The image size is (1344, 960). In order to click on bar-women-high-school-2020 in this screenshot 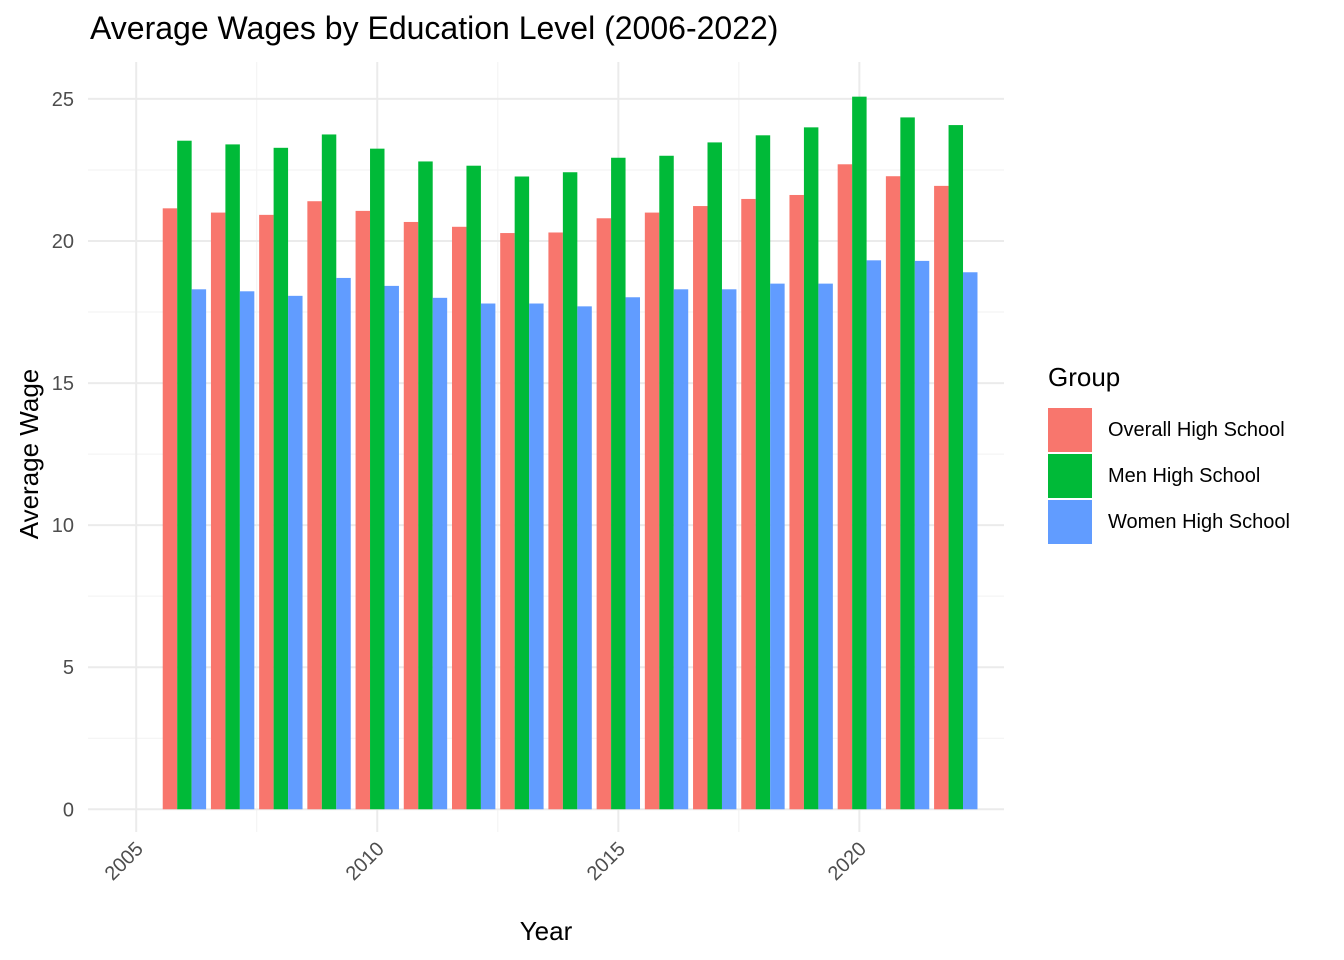, I will do `click(874, 535)`.